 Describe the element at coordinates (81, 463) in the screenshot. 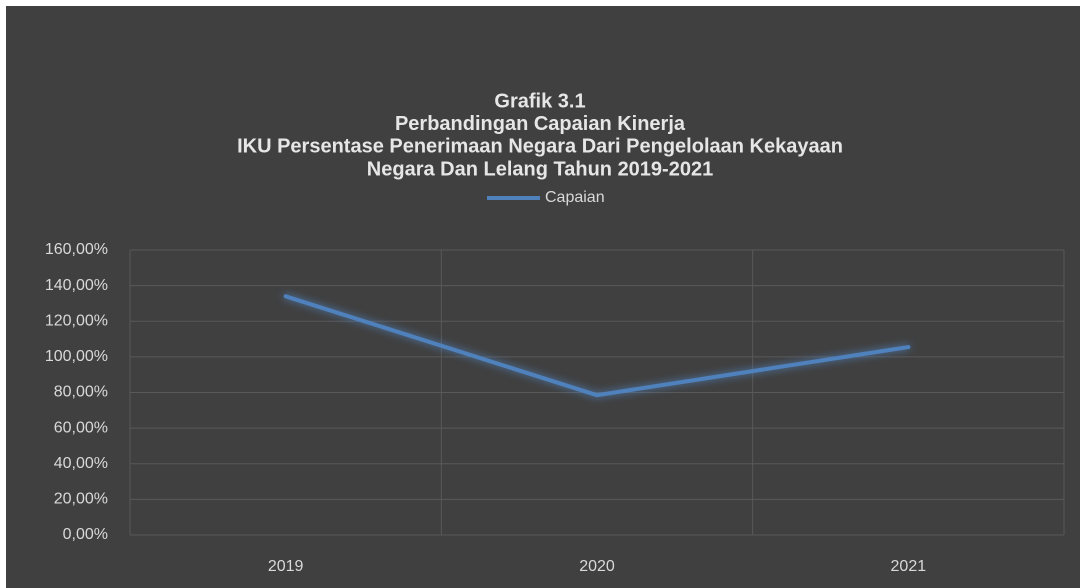

I see `y-tick-label: 40,00%` at that location.